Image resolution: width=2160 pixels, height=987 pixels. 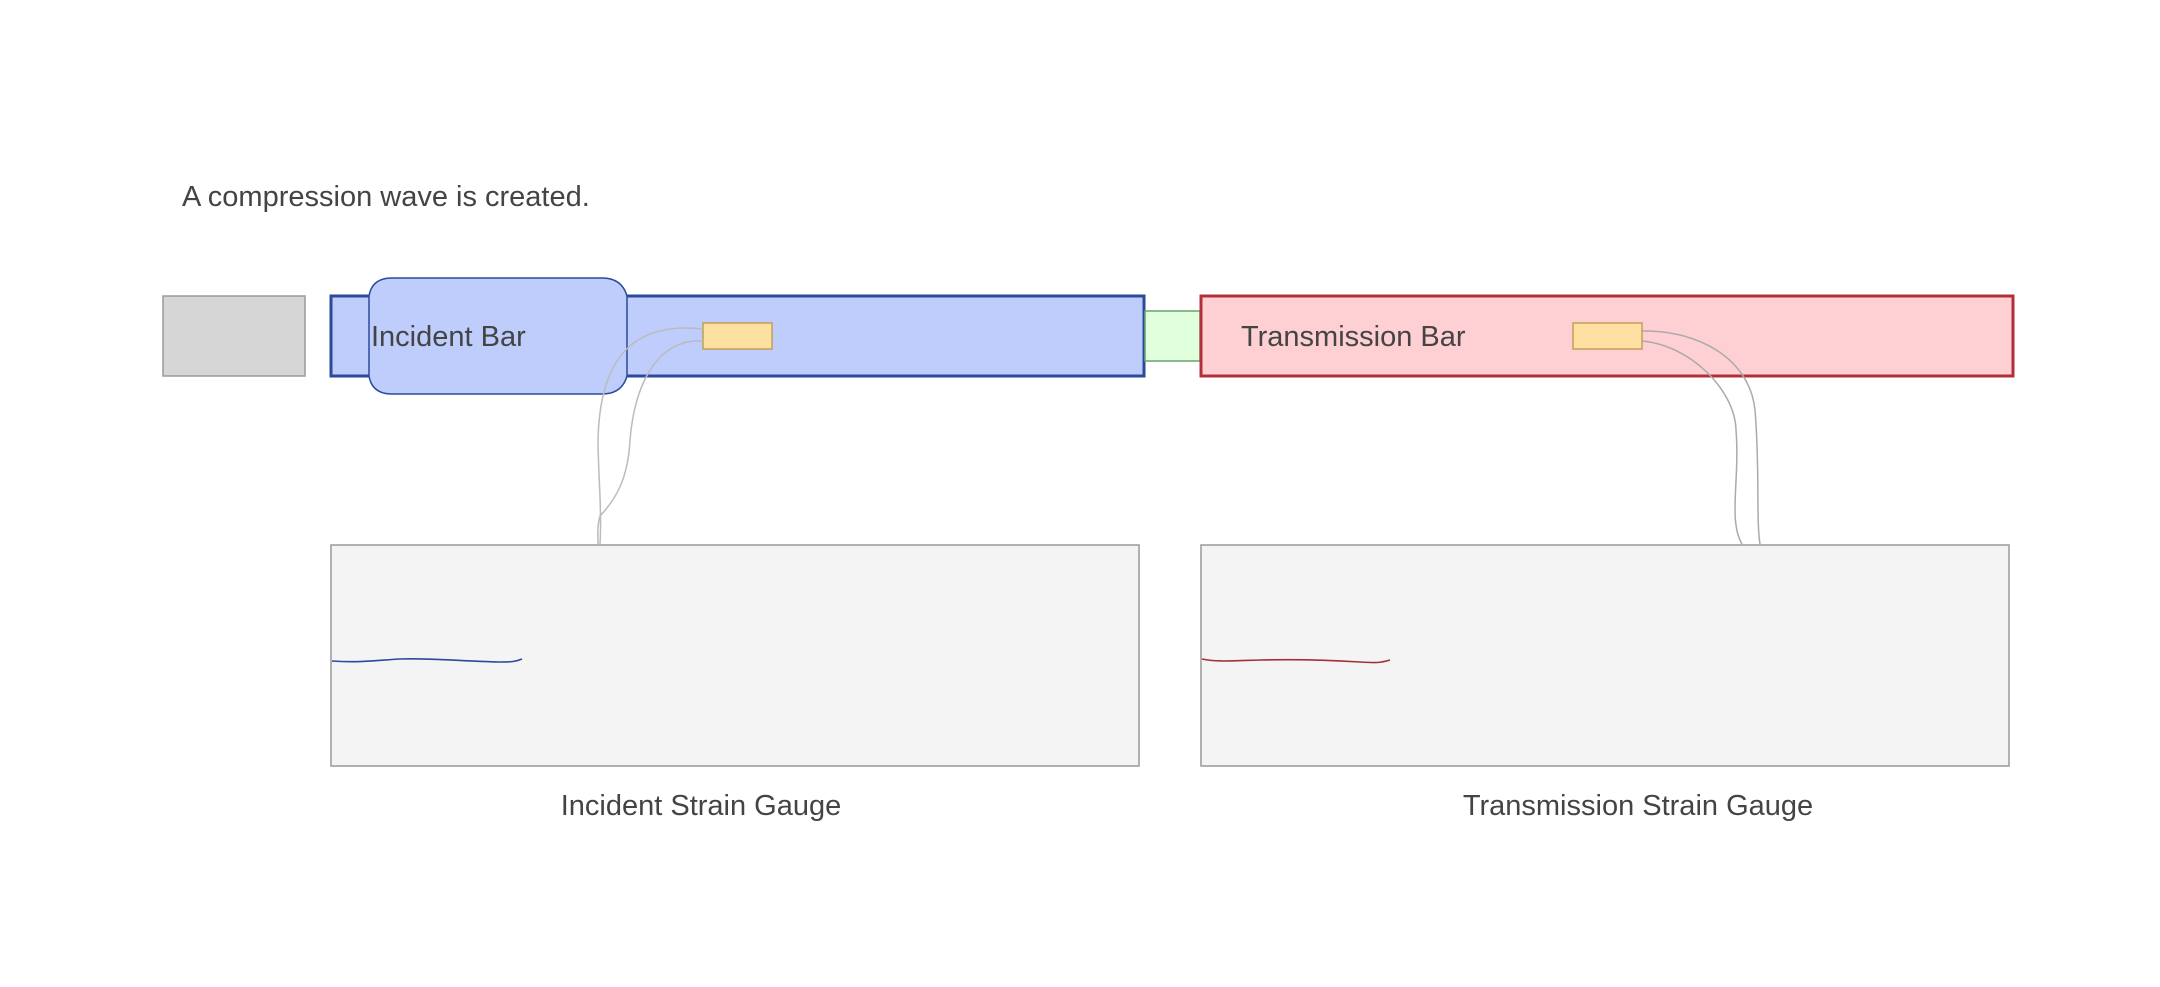 What do you see at coordinates (1296, 661) in the screenshot?
I see `transmission-signal-trace` at bounding box center [1296, 661].